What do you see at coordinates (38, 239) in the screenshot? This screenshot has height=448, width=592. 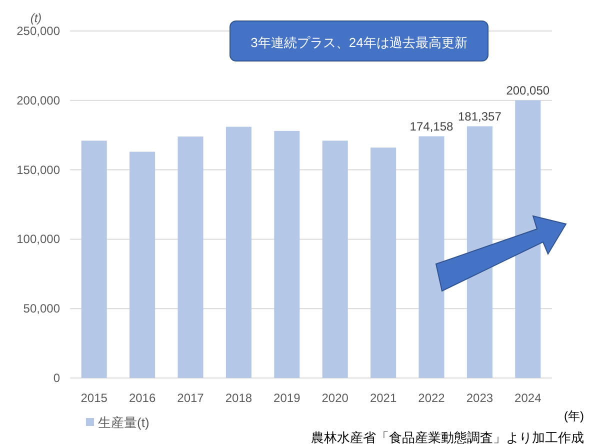 I see `y-tick-label: 100,000` at bounding box center [38, 239].